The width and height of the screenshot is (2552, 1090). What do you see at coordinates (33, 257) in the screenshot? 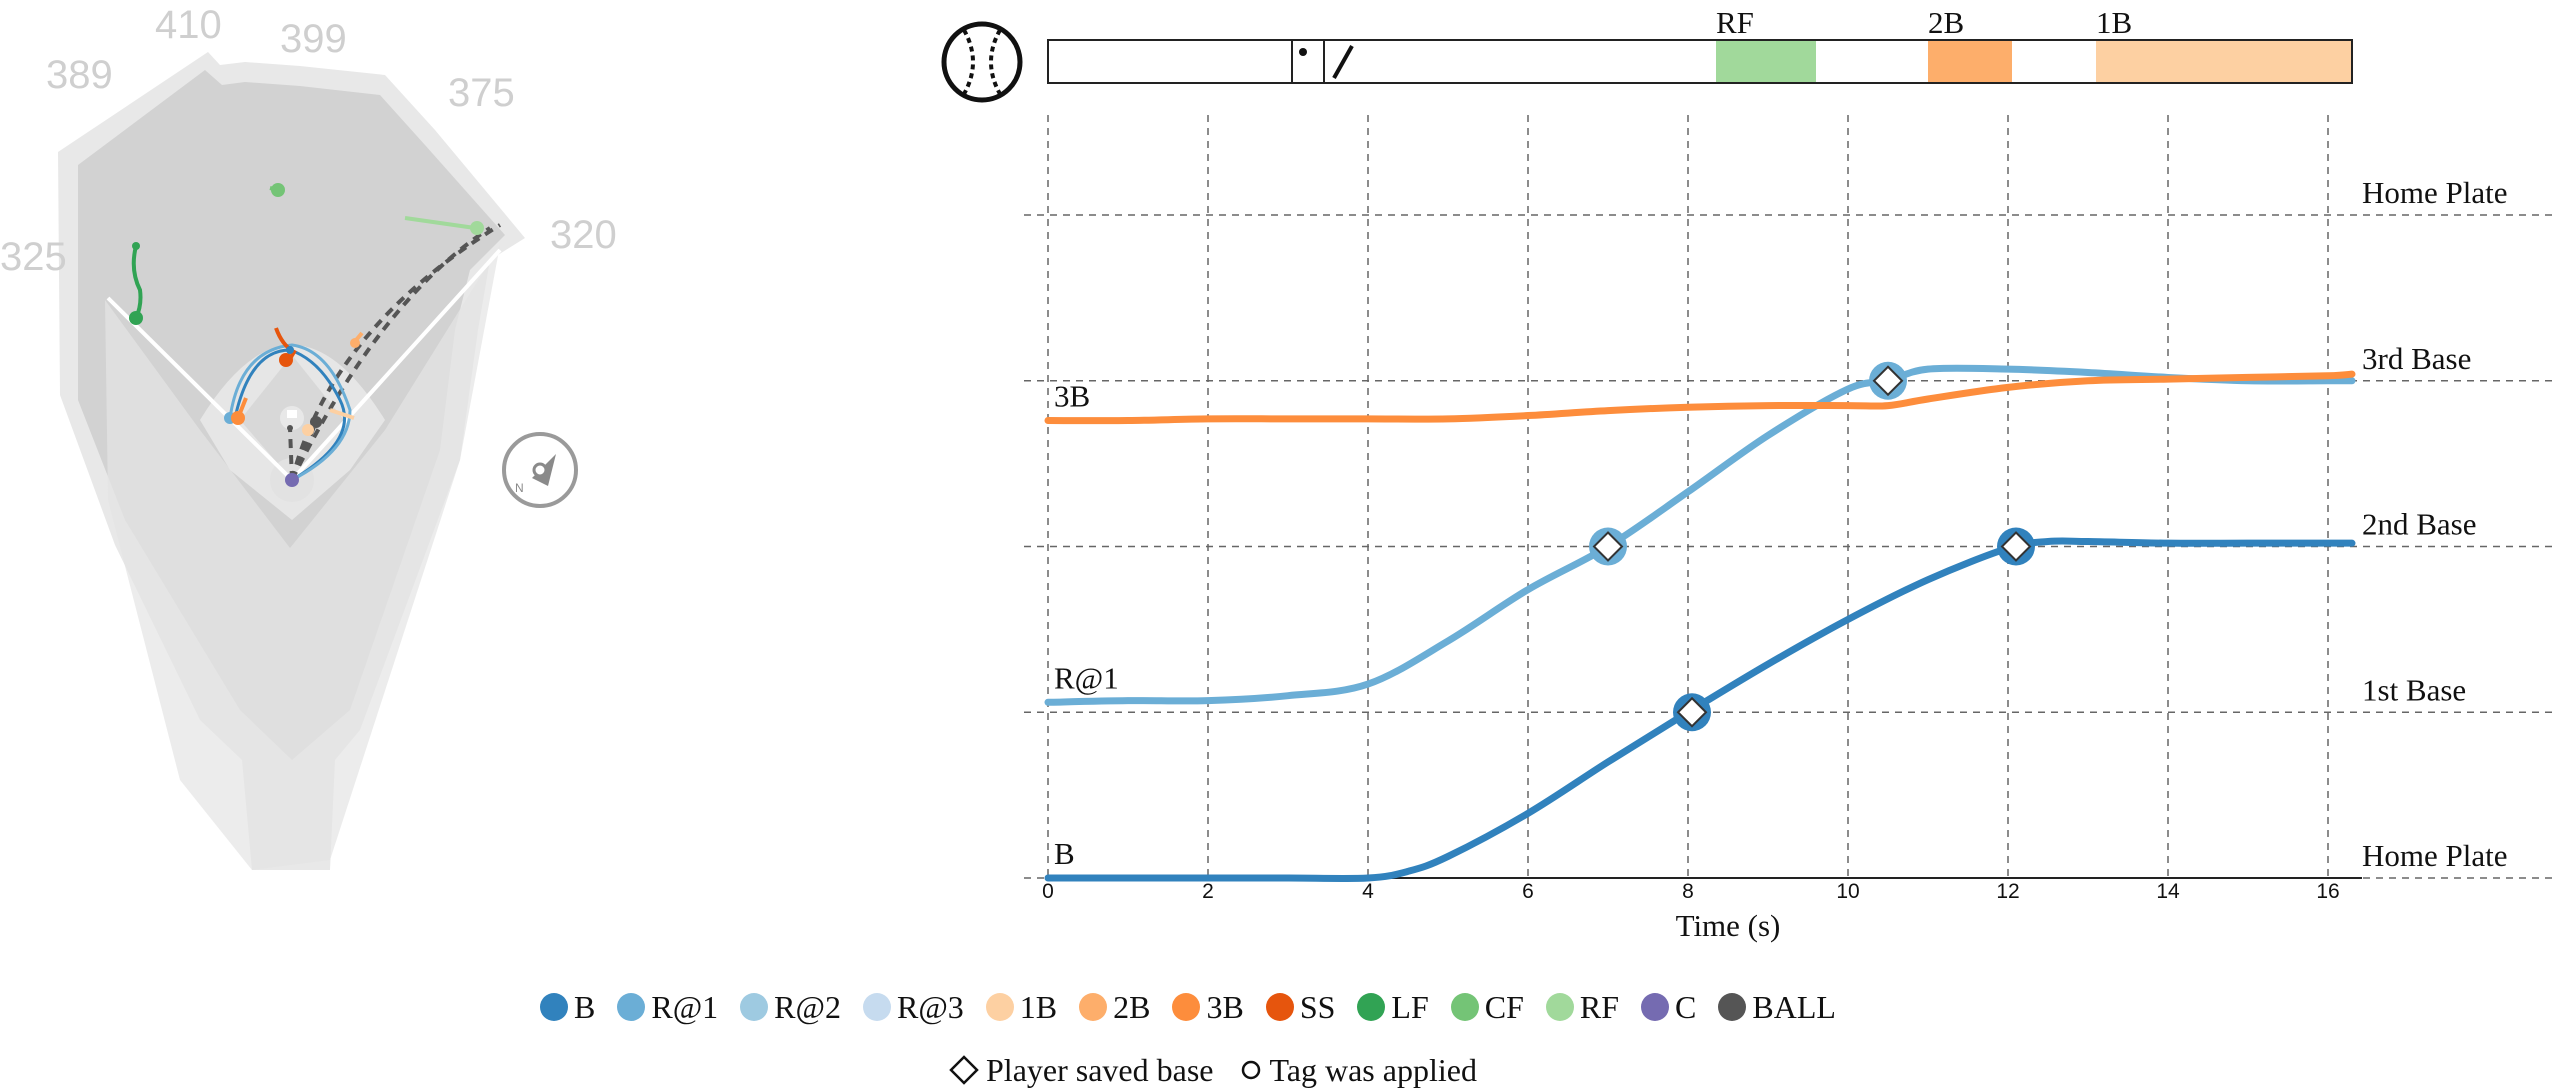
I see `distance-label: 325` at bounding box center [33, 257].